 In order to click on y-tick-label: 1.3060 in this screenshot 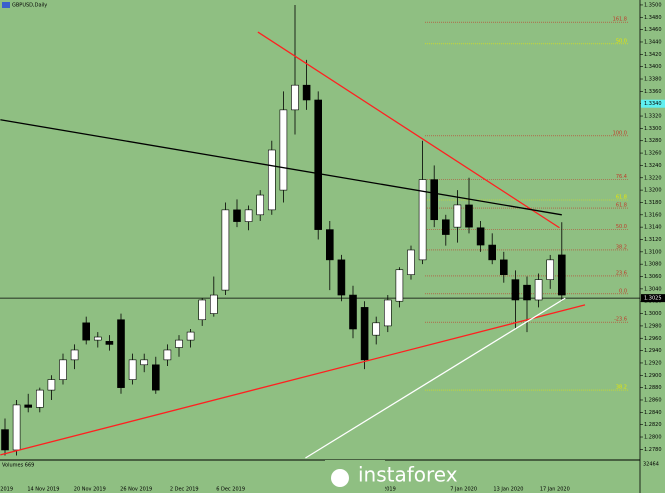, I will do `click(653, 277)`.